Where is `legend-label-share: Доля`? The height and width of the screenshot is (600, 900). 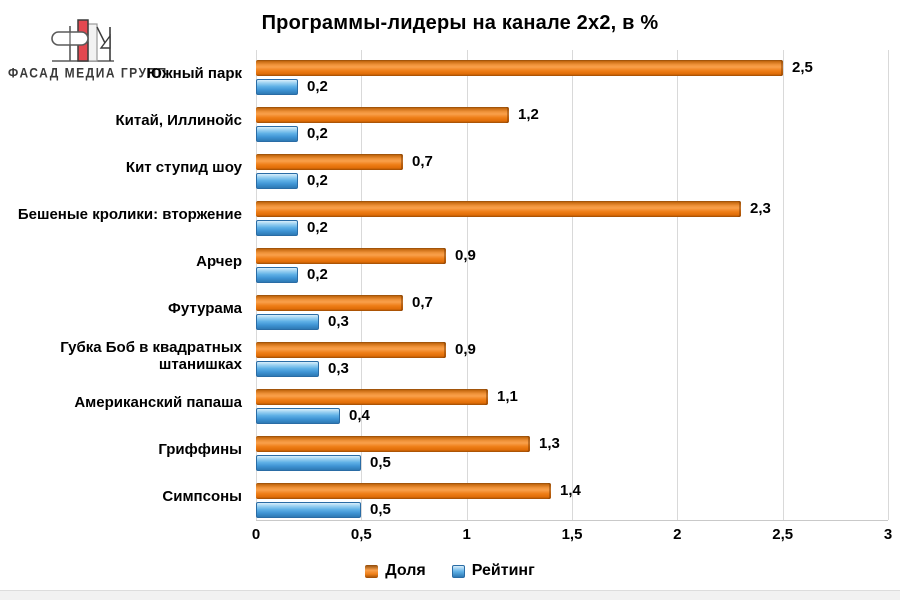
legend-label-share: Доля is located at coordinates (405, 570).